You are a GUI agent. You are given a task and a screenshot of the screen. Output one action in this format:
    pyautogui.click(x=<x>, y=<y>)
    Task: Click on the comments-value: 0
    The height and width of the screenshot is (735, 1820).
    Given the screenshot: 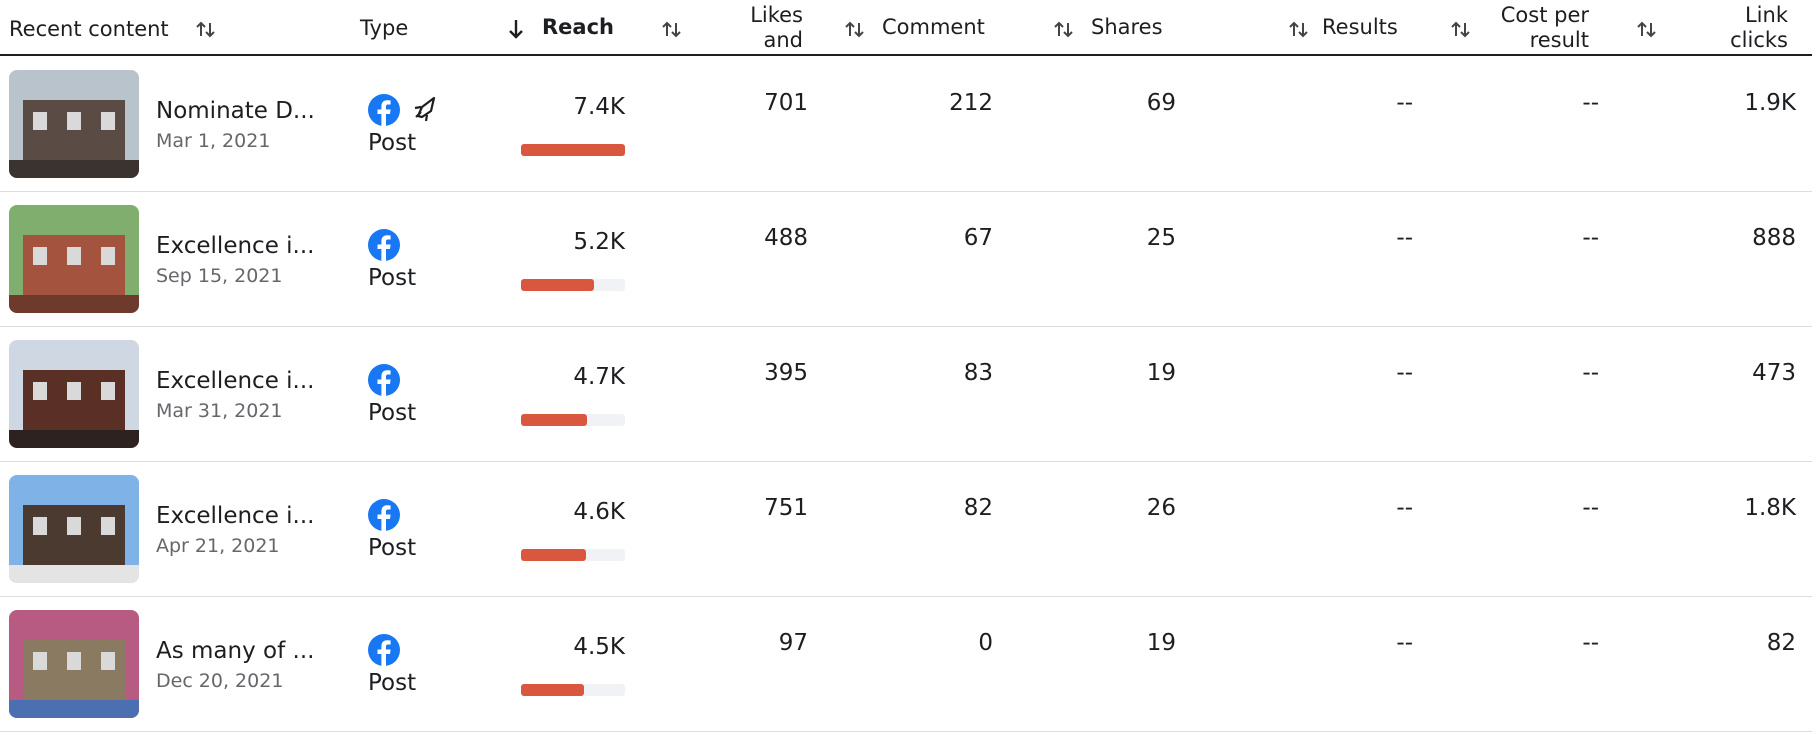 What is the action you would take?
    pyautogui.click(x=985, y=643)
    